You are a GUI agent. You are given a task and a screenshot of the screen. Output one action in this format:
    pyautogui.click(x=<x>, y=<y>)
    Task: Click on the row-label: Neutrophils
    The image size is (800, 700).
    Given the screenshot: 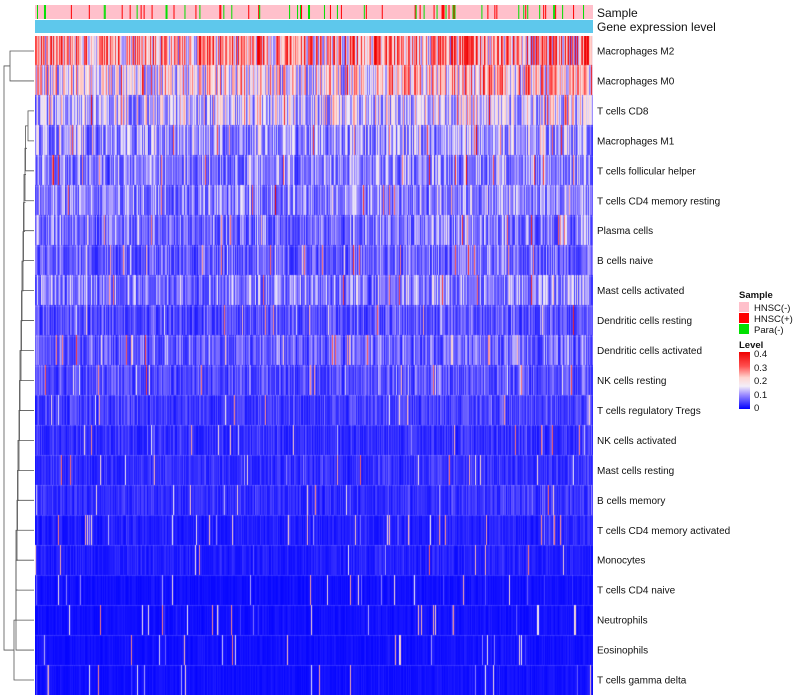 What is the action you would take?
    pyautogui.click(x=622, y=621)
    